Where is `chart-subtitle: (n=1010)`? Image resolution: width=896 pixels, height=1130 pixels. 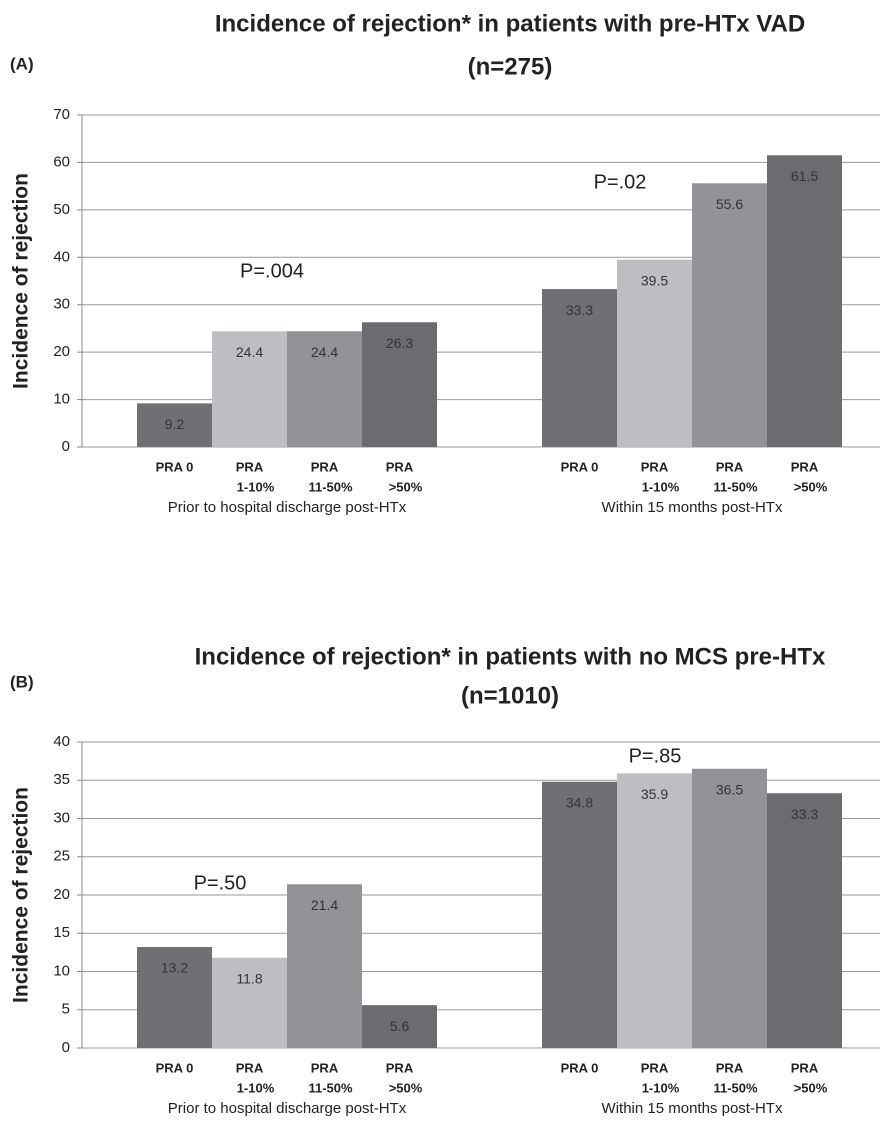 chart-subtitle: (n=1010) is located at coordinates (510, 695).